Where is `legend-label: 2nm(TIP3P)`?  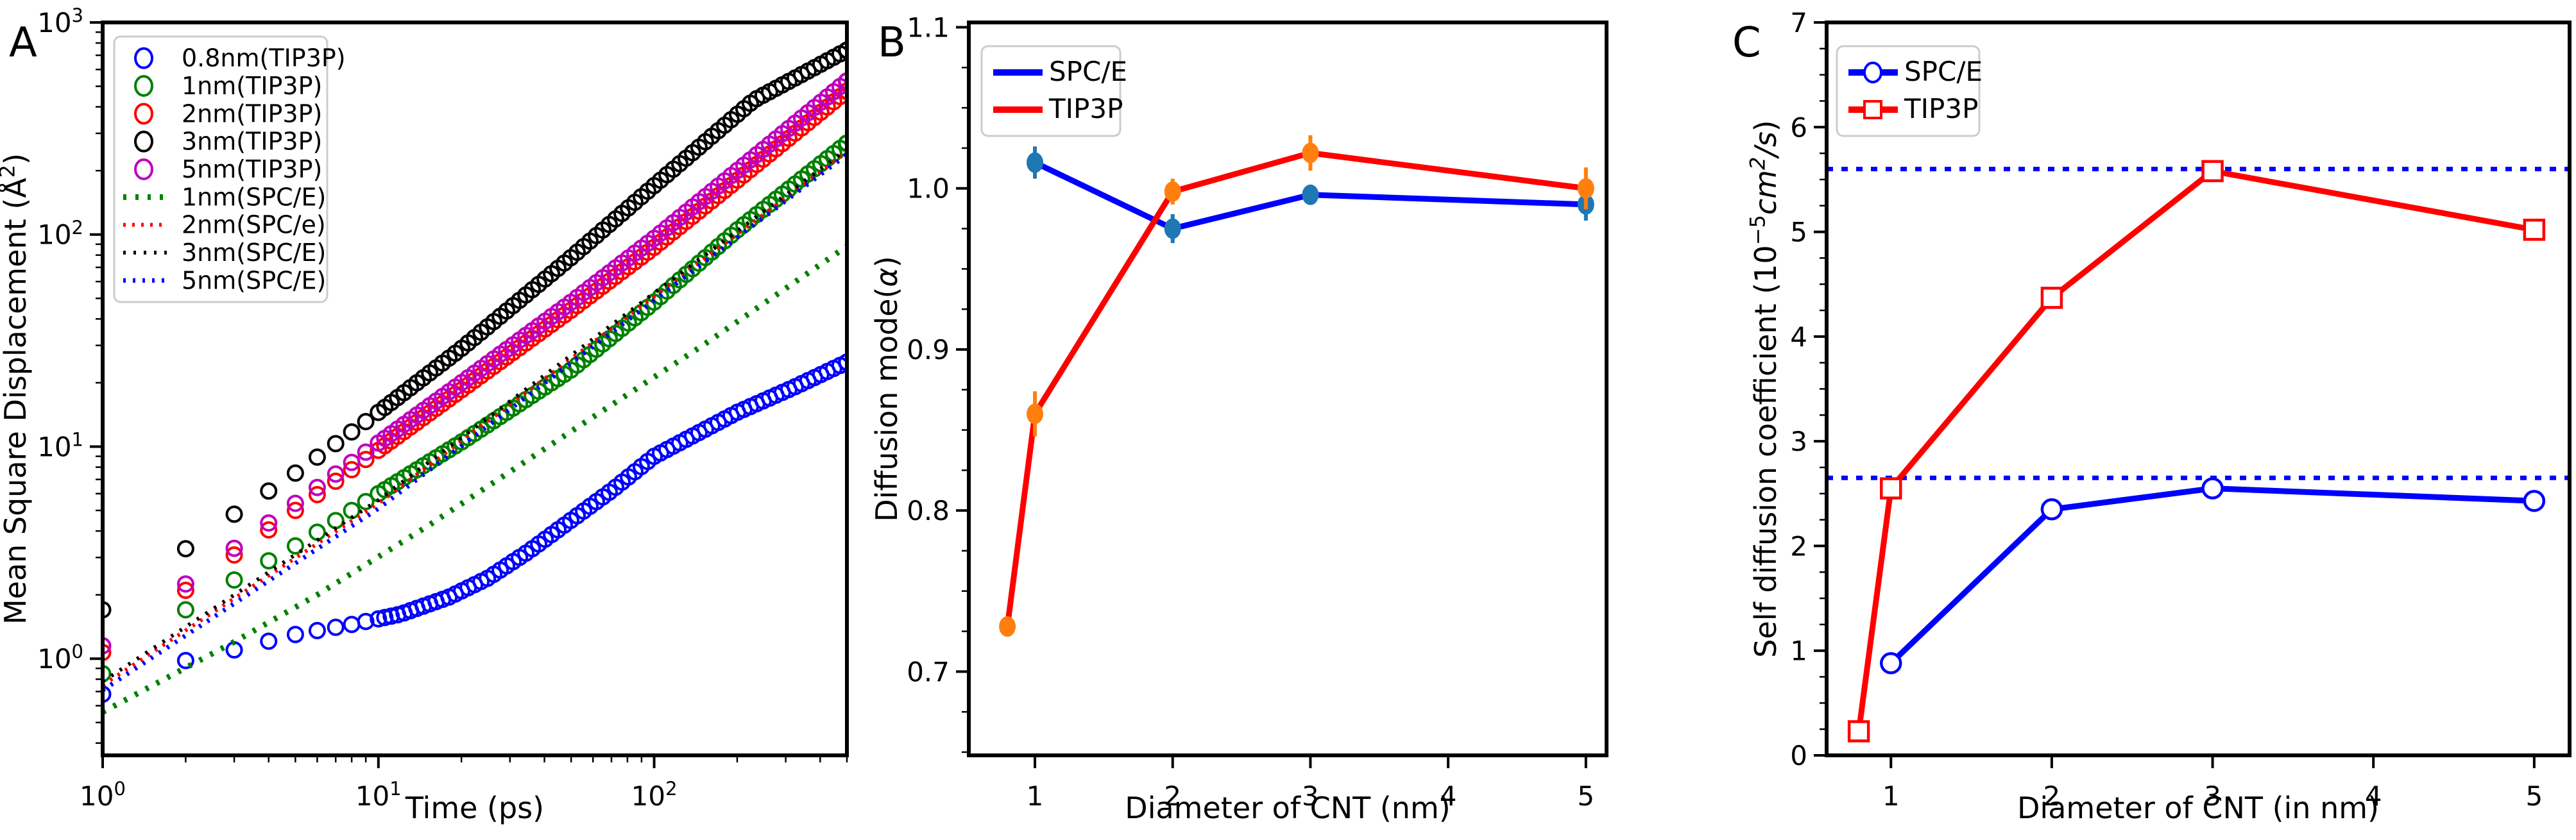 legend-label: 2nm(TIP3P) is located at coordinates (252, 113).